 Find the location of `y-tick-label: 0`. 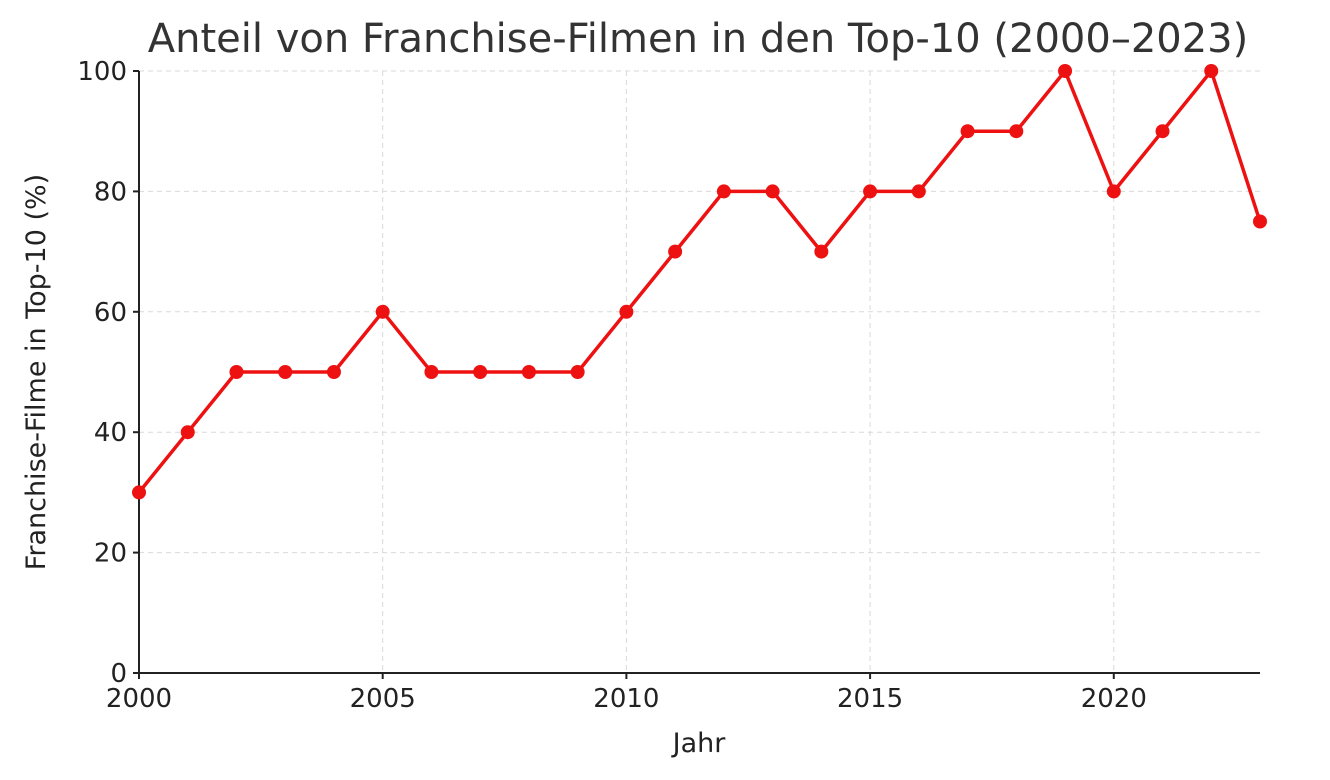

y-tick-label: 0 is located at coordinates (118, 674).